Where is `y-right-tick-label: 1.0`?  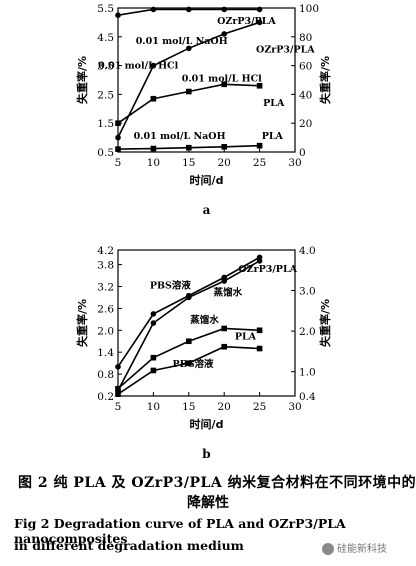 y-right-tick-label: 1.0 is located at coordinates (307, 373).